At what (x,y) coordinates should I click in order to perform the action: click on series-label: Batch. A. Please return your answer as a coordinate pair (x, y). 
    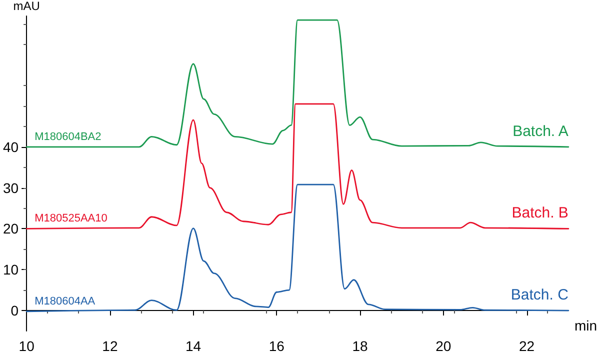
    Looking at the image, I should click on (540, 131).